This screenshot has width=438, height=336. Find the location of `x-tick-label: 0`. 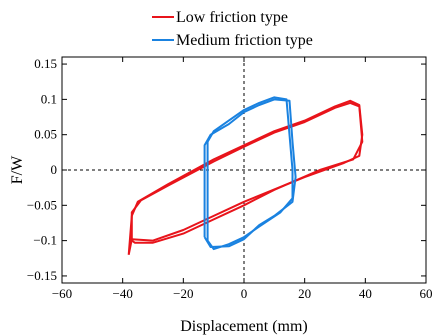

x-tick-label: 0 is located at coordinates (244, 293).